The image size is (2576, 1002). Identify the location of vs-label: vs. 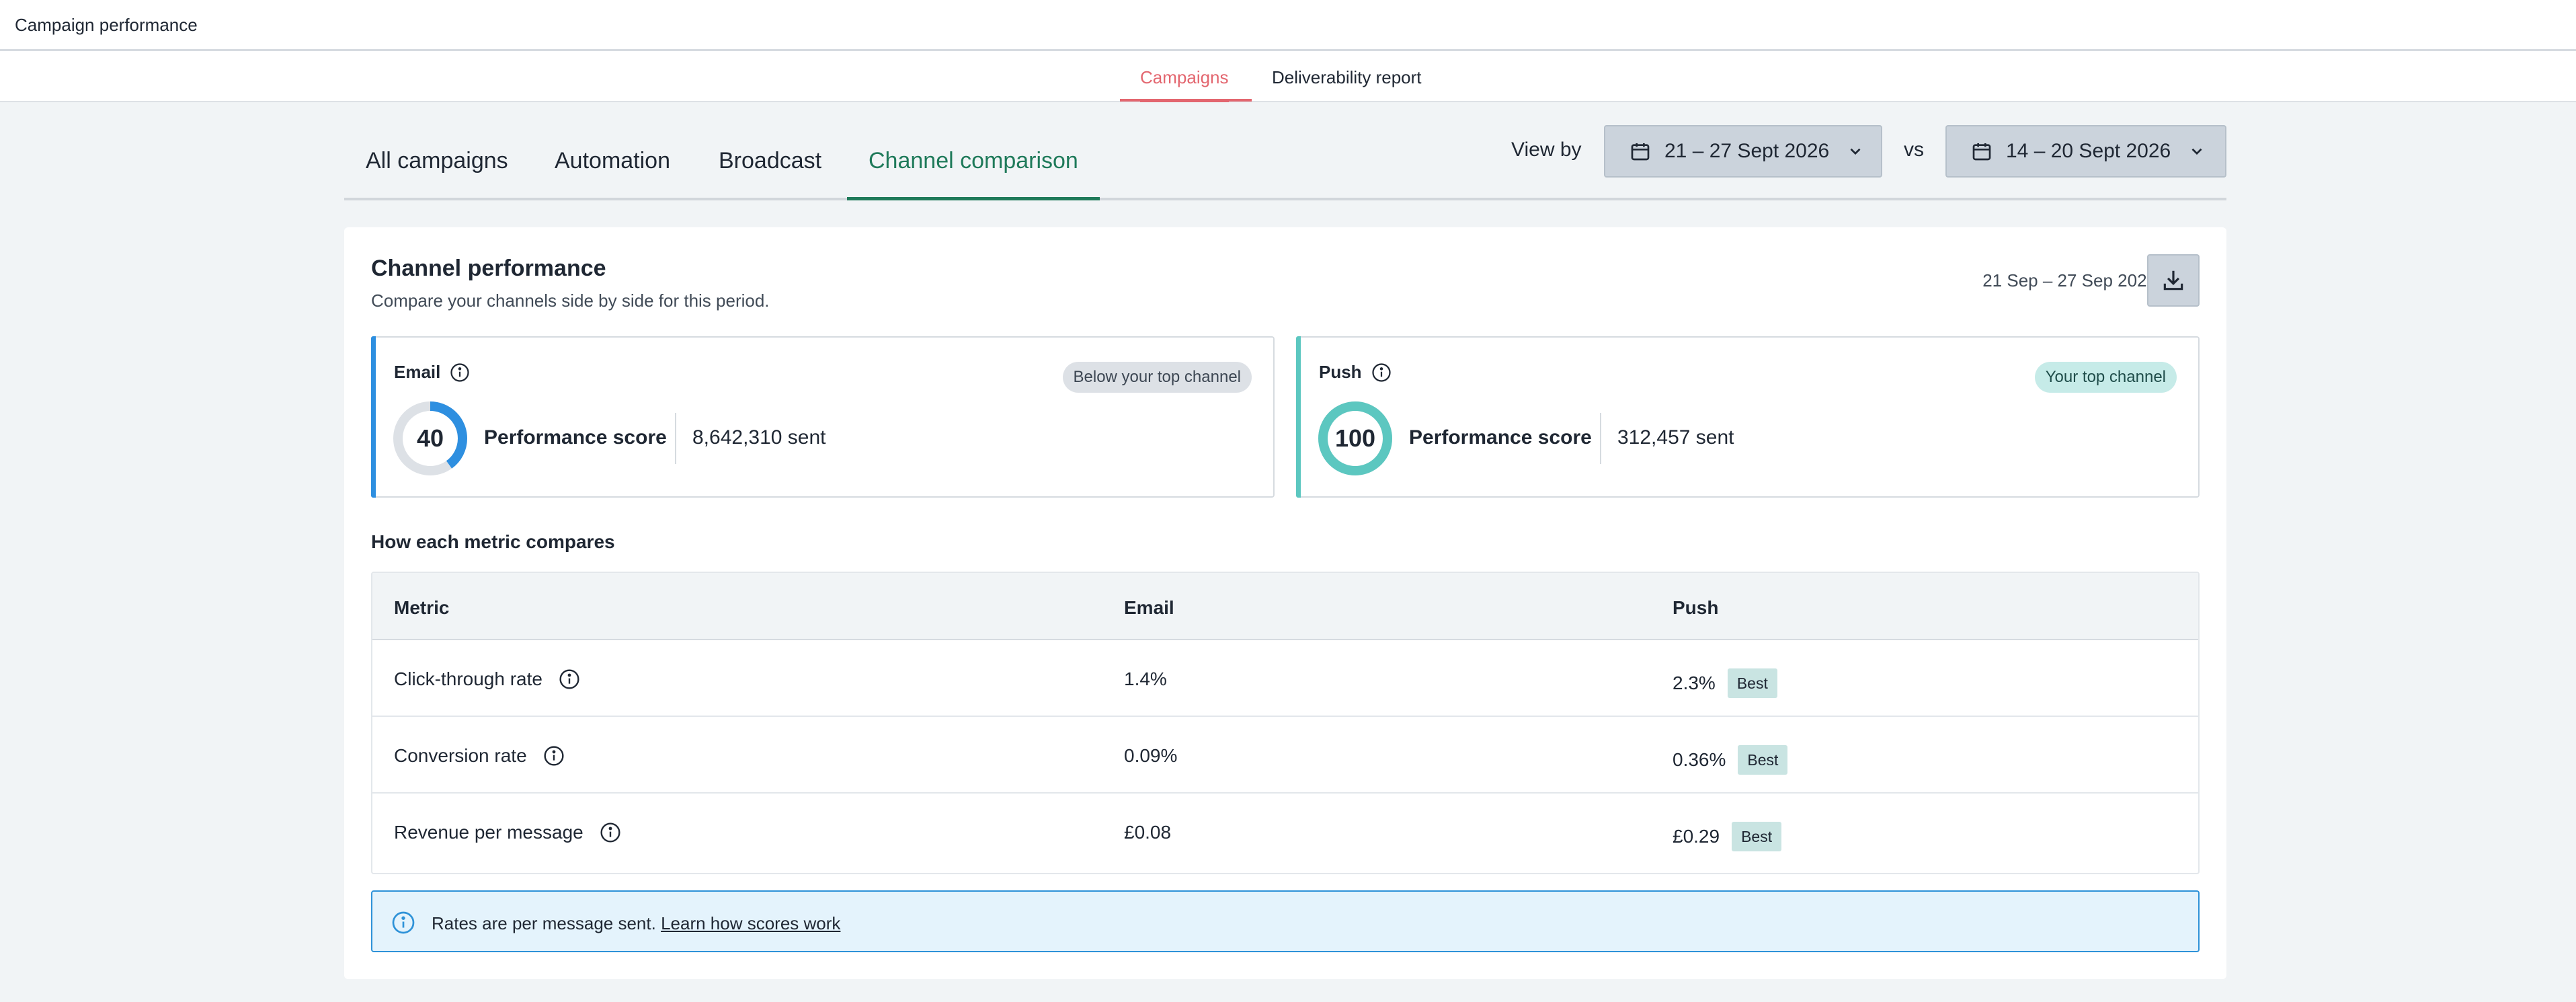
(1914, 150).